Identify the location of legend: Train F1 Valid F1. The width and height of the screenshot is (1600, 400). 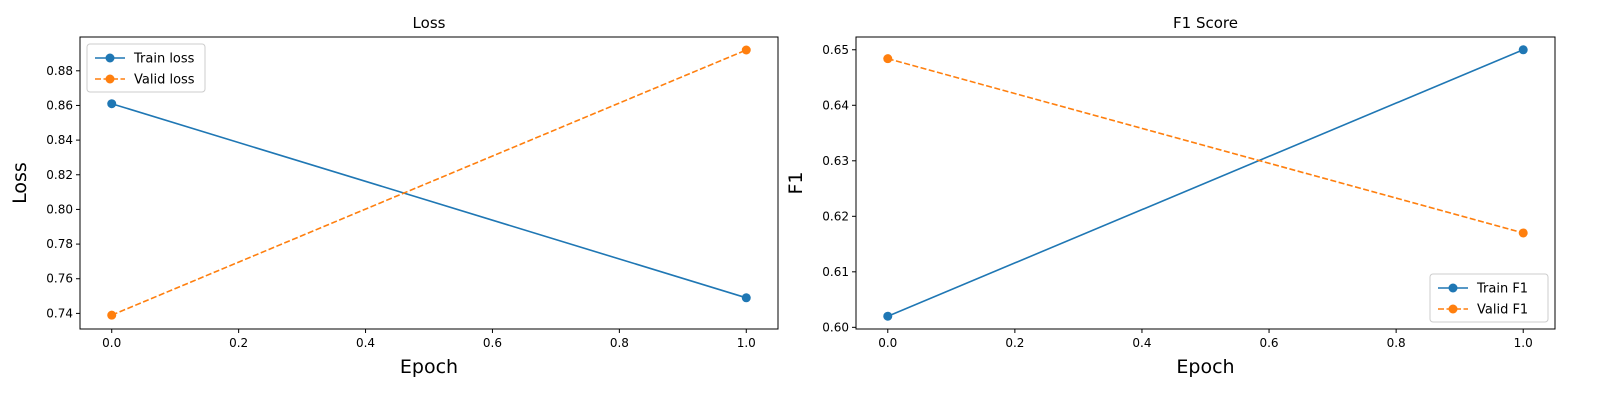
(1489, 298).